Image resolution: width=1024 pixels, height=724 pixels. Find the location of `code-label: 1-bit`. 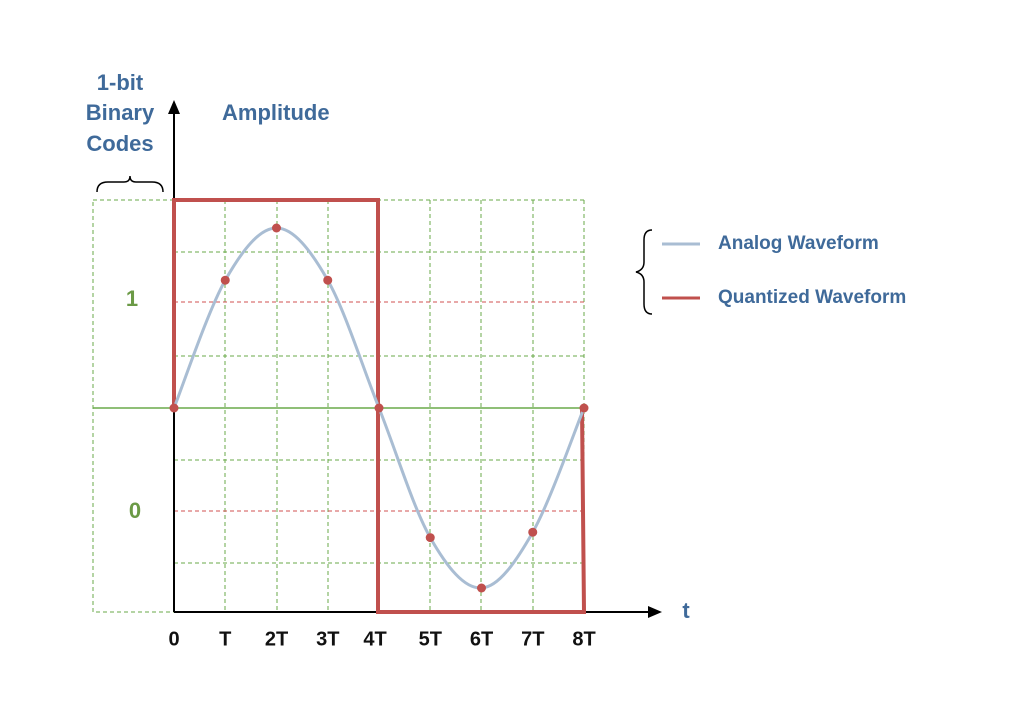

code-label: 1-bit is located at coordinates (120, 82).